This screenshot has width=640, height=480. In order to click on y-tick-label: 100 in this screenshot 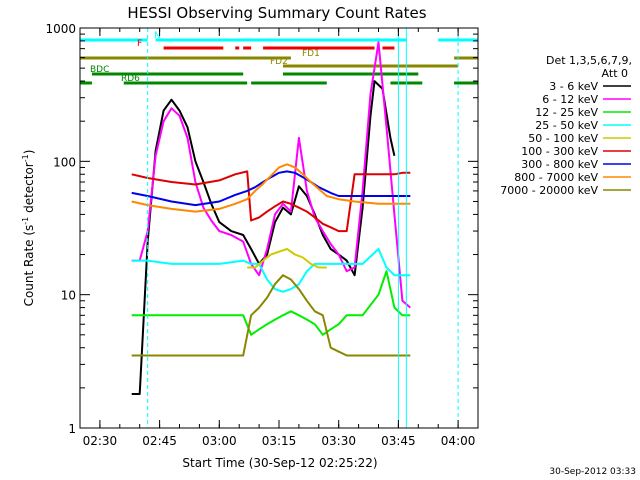, I will do `click(64, 162)`.